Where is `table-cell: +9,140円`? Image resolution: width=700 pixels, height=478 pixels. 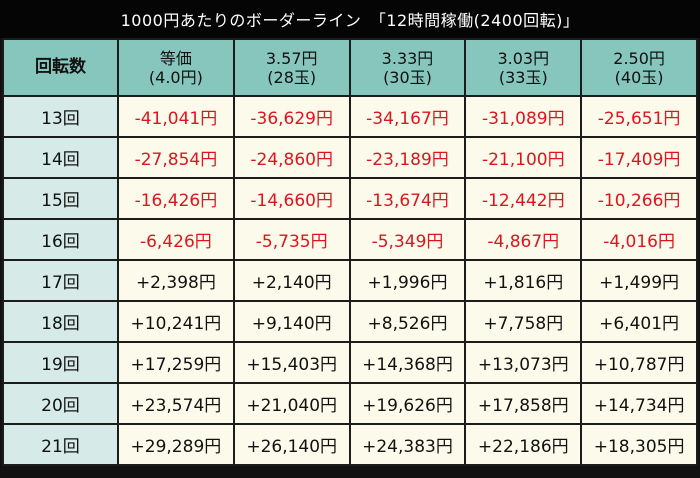
table-cell: +9,140円 is located at coordinates (291, 321).